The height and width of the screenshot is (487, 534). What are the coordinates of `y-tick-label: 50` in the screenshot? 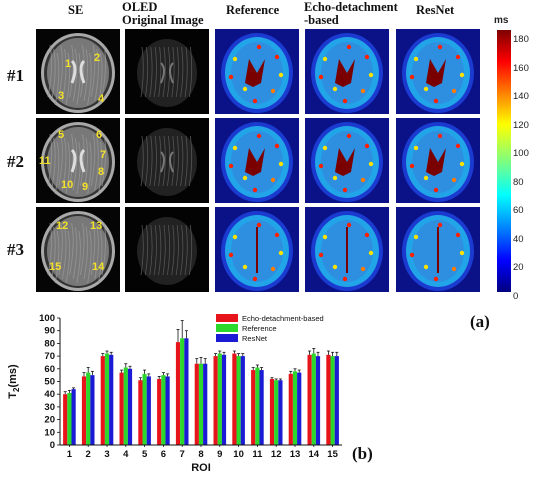 It's located at (49, 382).